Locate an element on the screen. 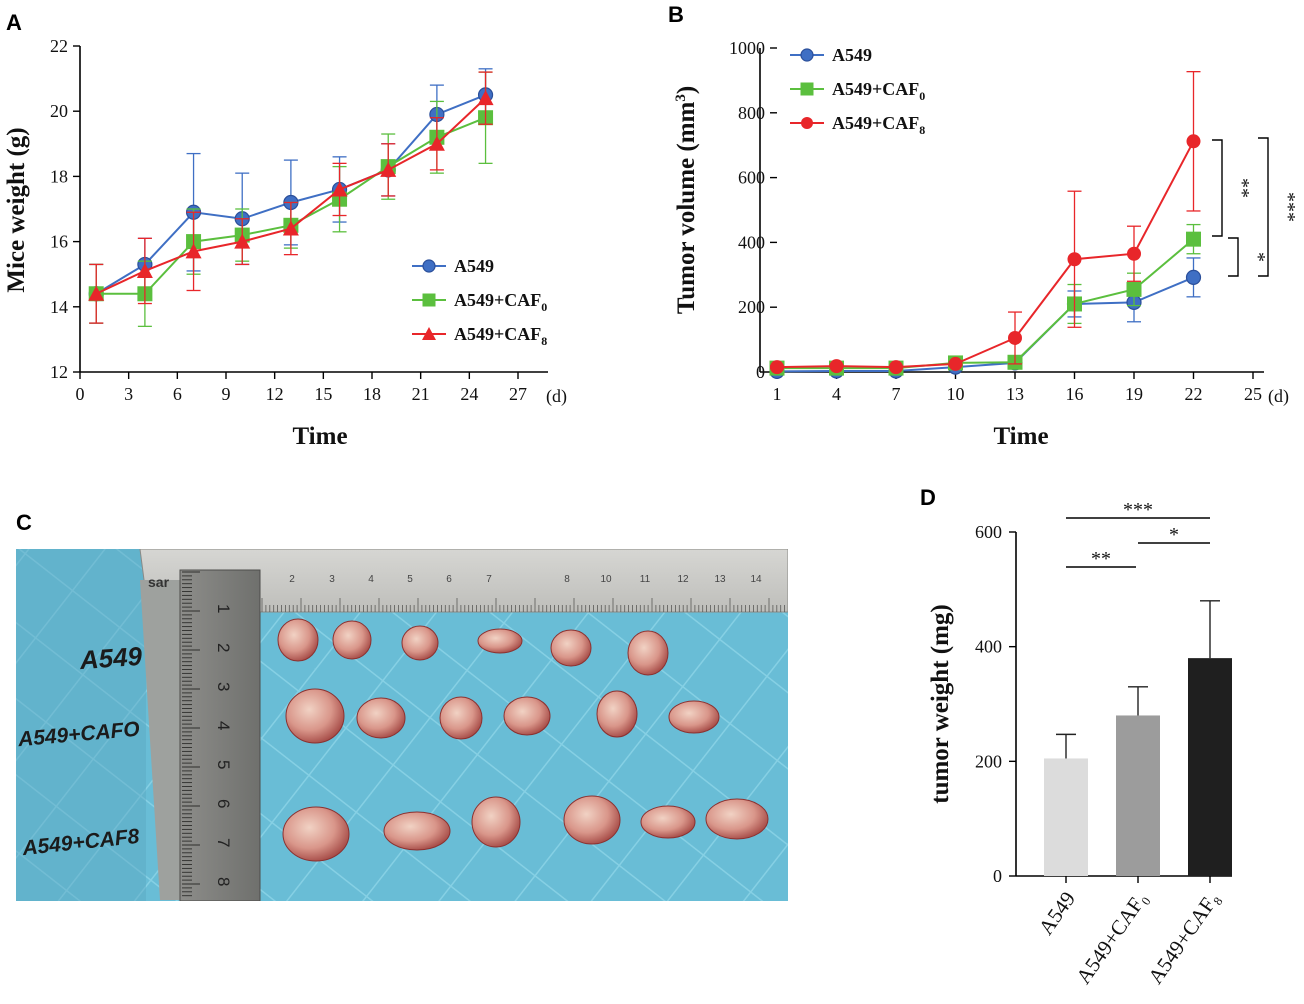 This screenshot has height=1004, width=1304. legend-label-main-2: A549+CAF is located at coordinates (875, 123).